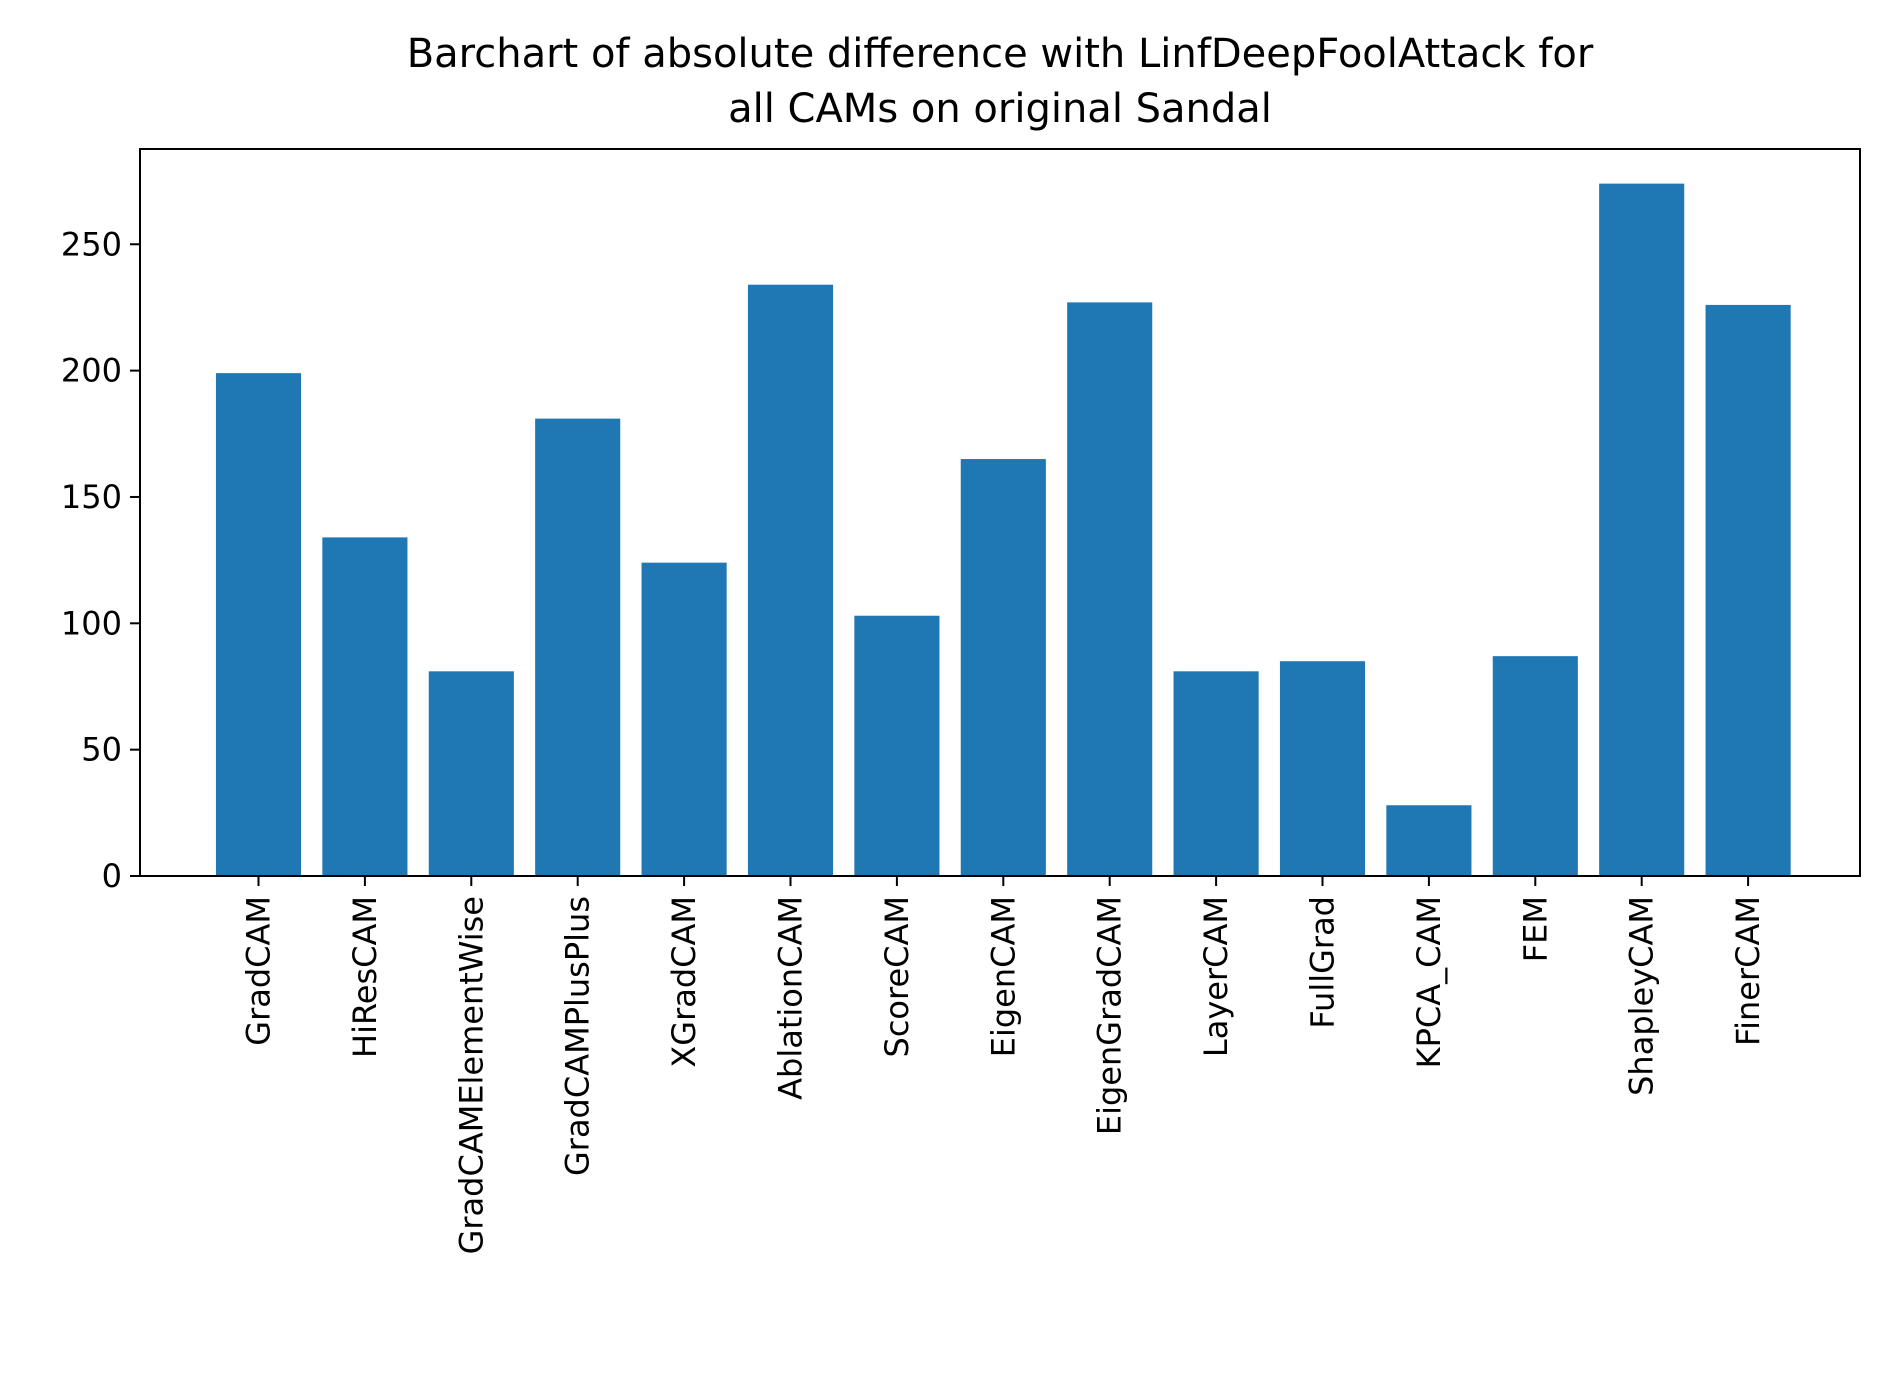  Describe the element at coordinates (1323, 962) in the screenshot. I see `x-tick-label: FullGrad` at that location.